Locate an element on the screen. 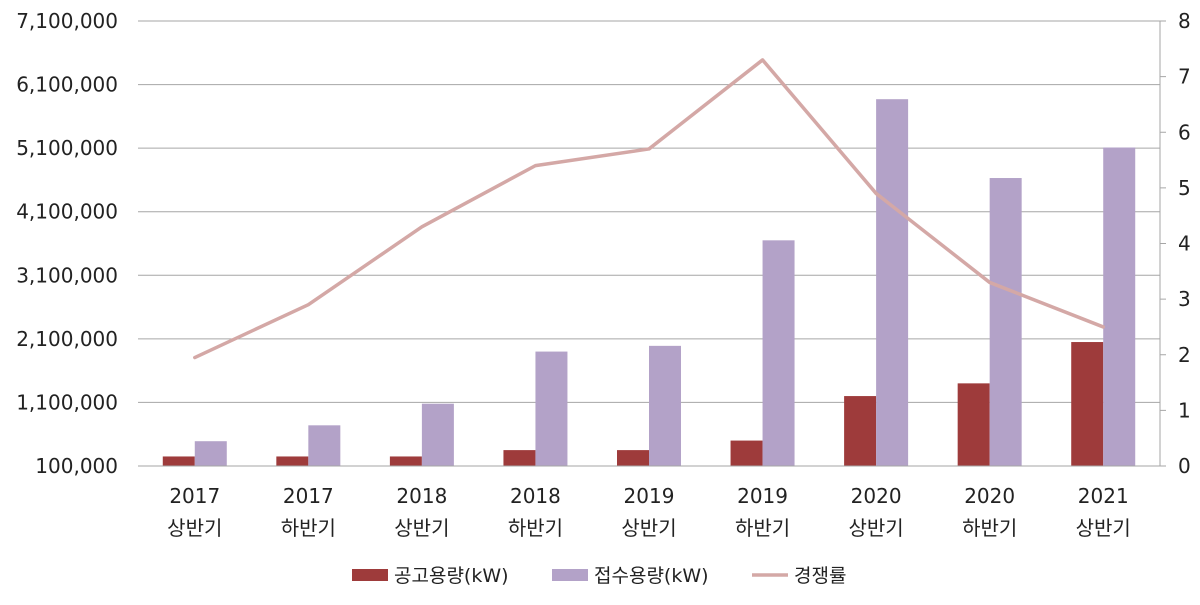  left-tick-label: 1,100,000 is located at coordinates (67, 402).